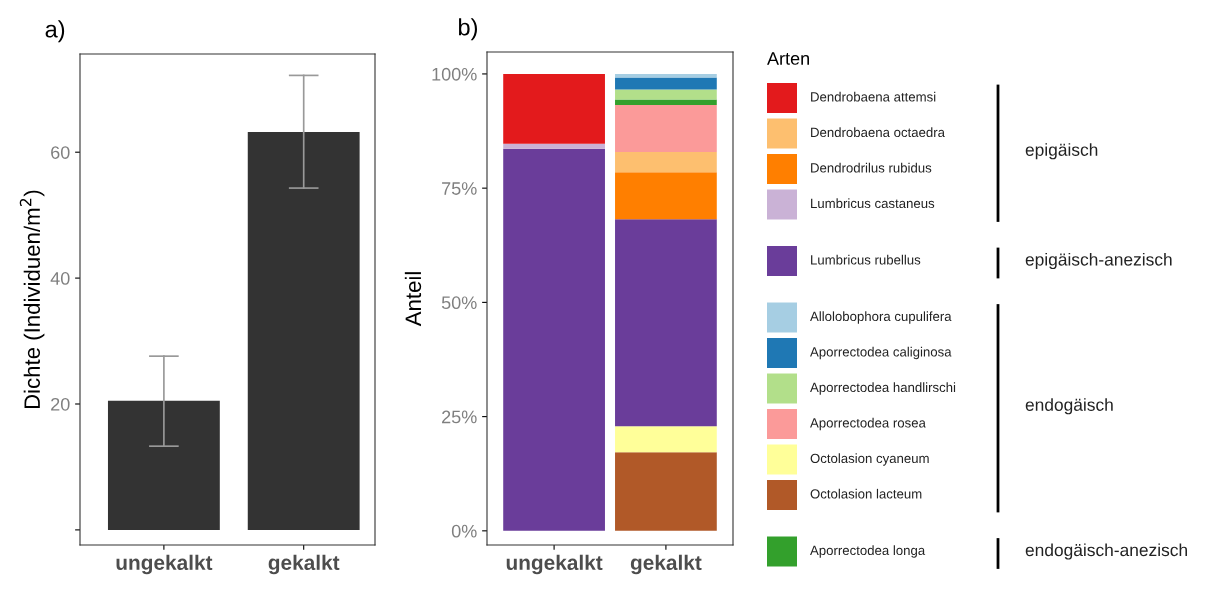 This screenshot has width=1209, height=590. Describe the element at coordinates (873, 96) in the screenshot. I see `legend-label: Dendrobaena attemsi` at that location.